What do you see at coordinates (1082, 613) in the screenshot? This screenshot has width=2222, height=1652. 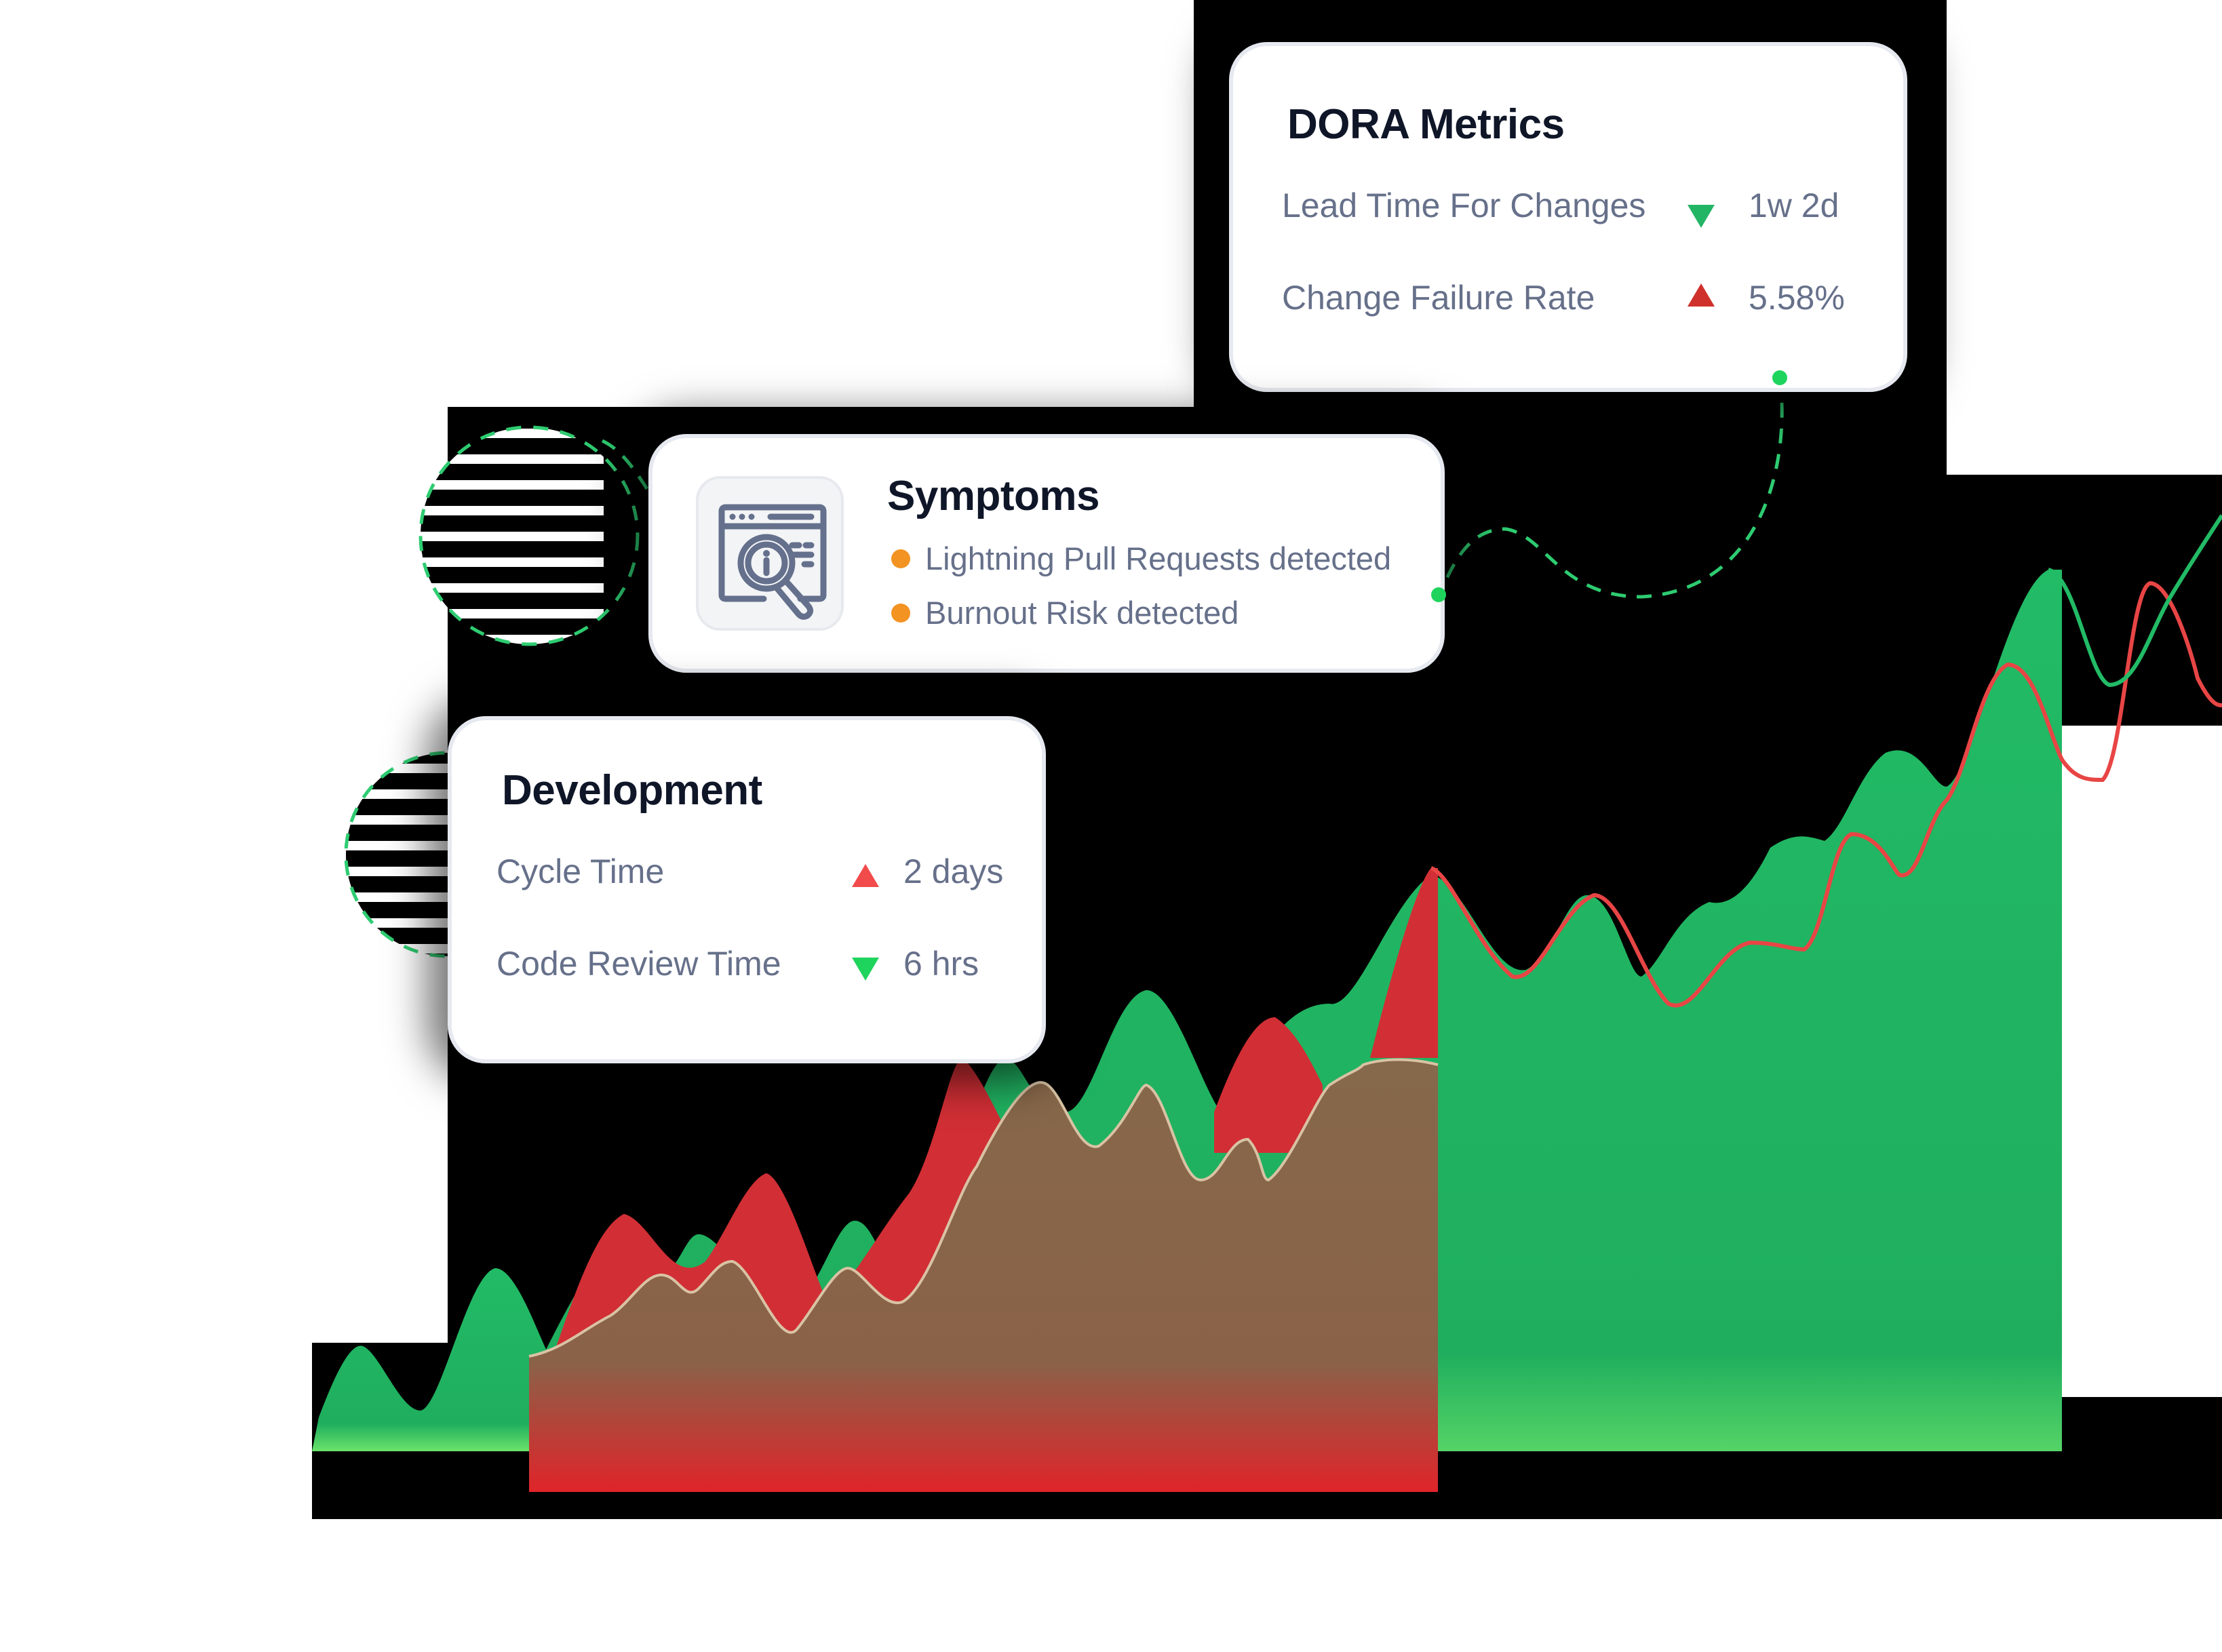 I see `symptom-label: Burnout Risk detected` at bounding box center [1082, 613].